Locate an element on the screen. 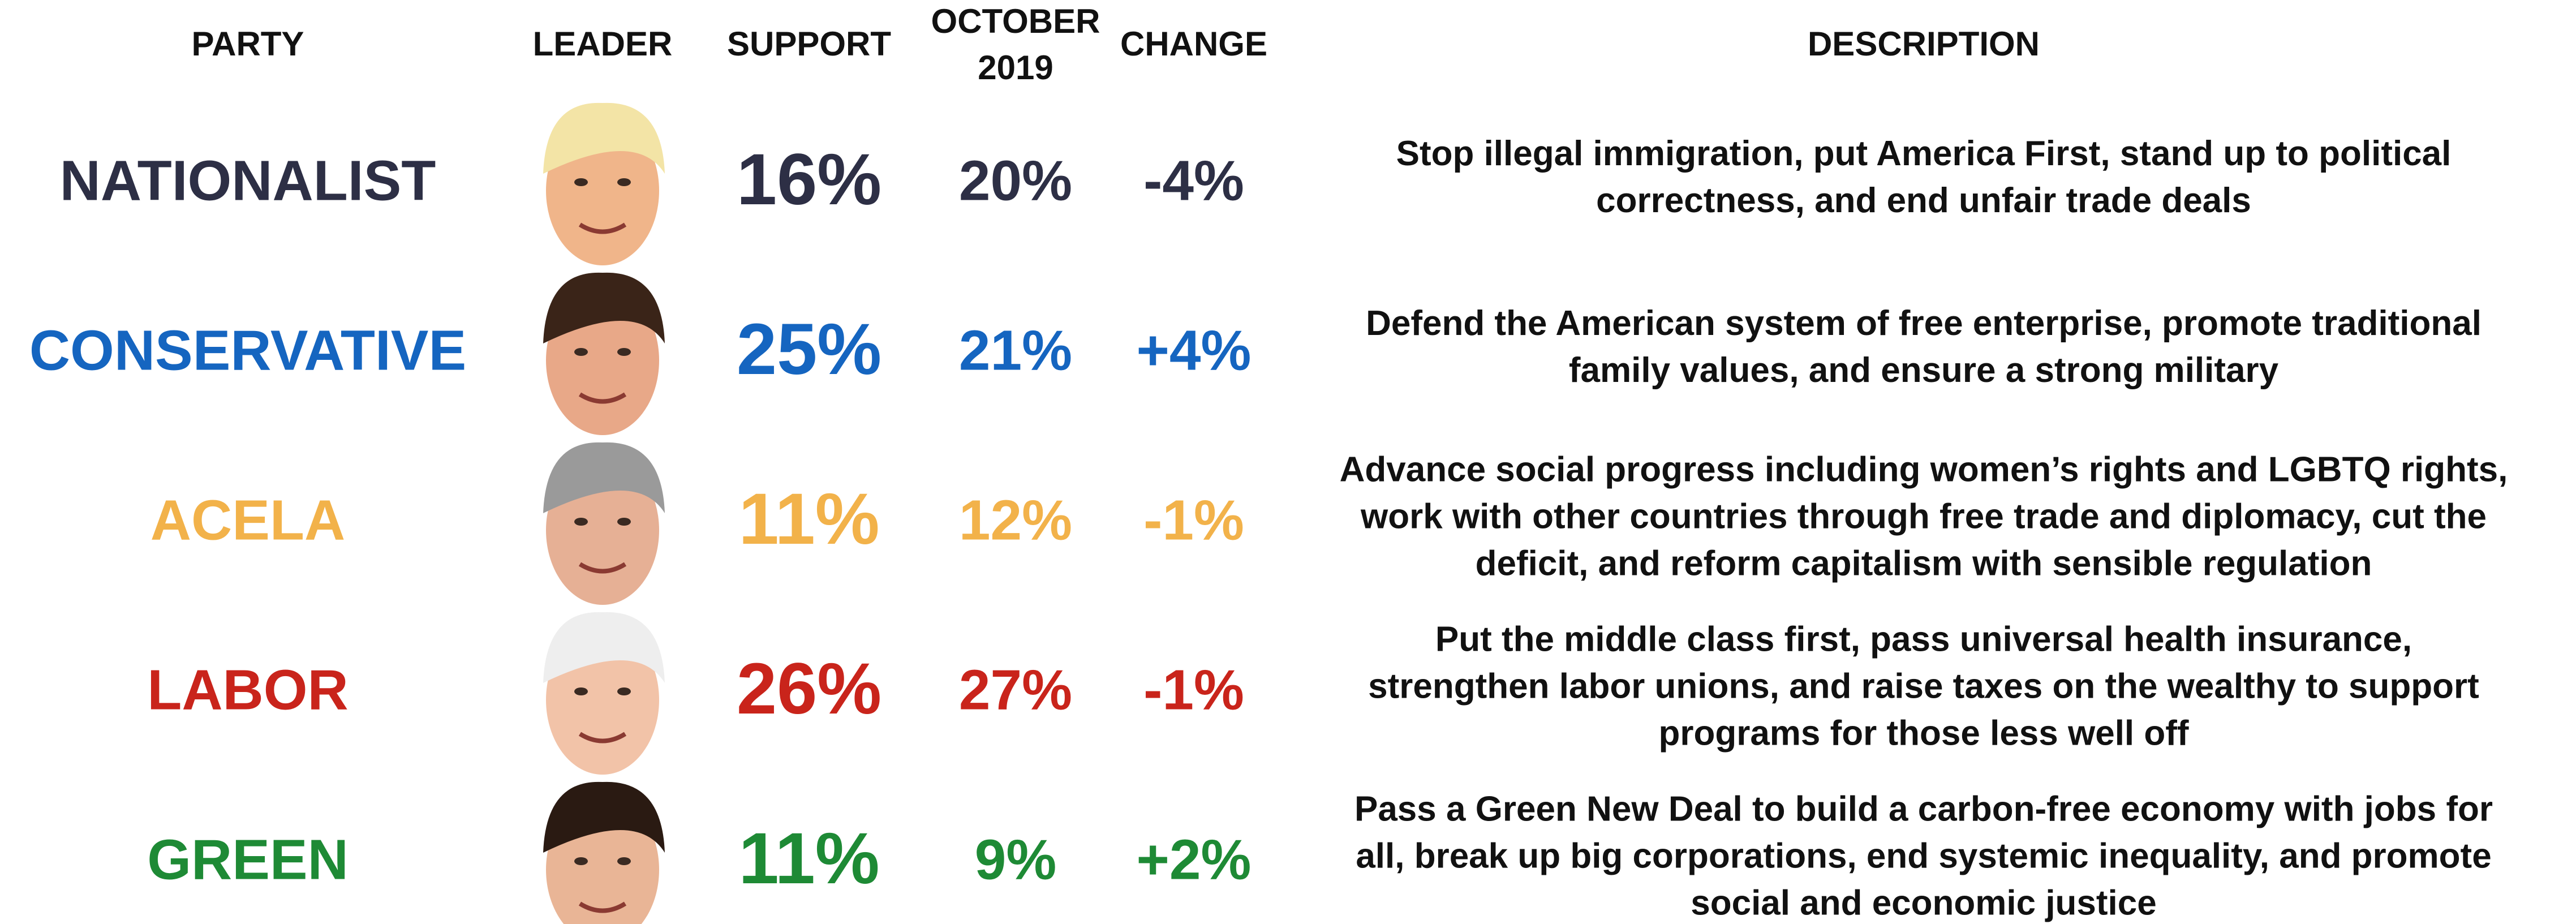  header-description: DESCRIPTION is located at coordinates (1924, 44).